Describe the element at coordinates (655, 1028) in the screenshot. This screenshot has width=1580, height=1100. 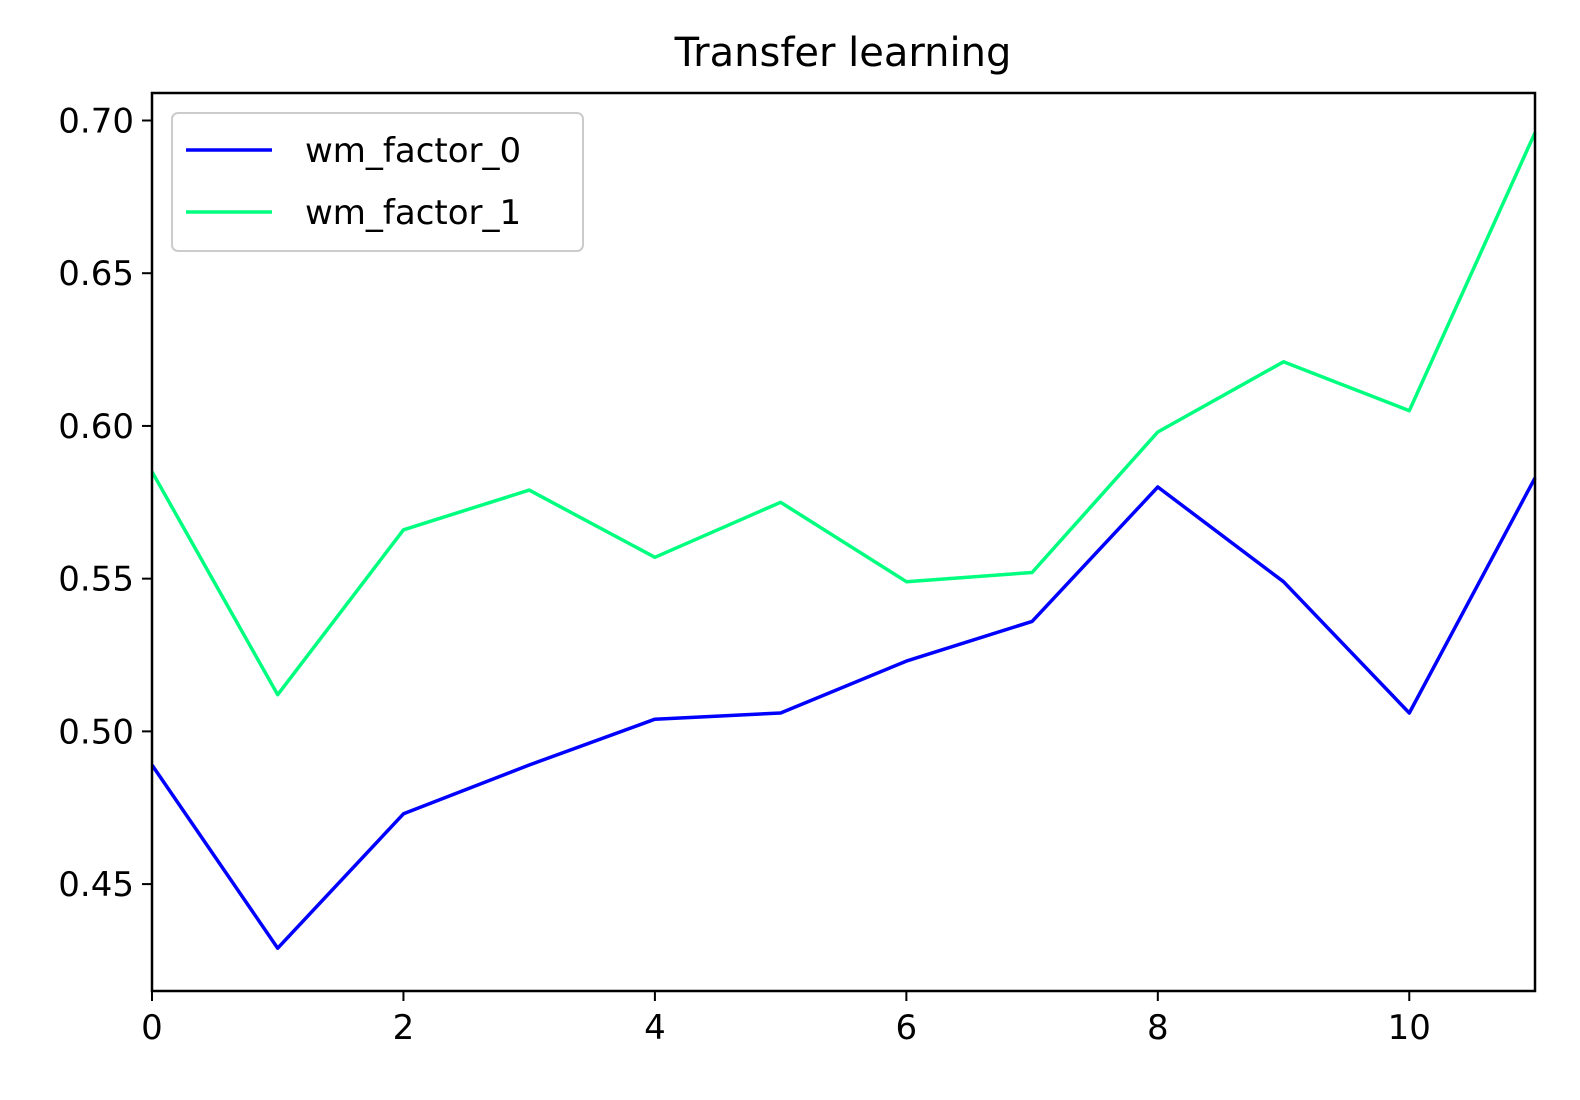
I see `x-tick-label: 4` at that location.